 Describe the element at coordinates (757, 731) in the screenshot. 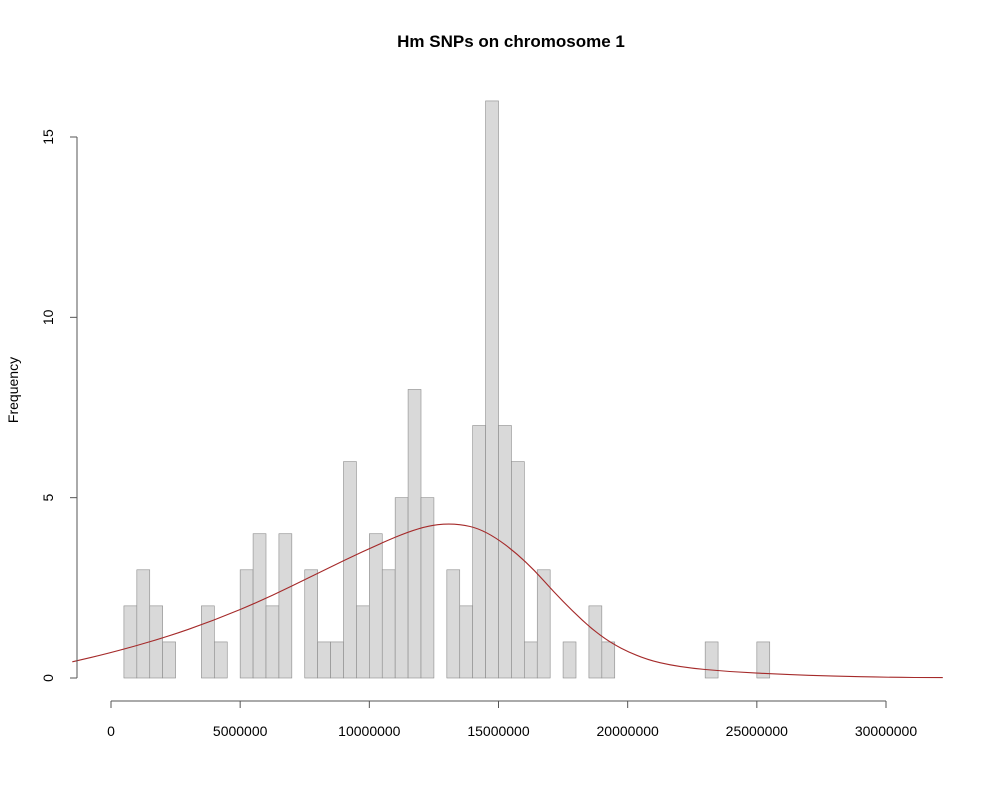

I see `x-tick-label: 25000000` at that location.